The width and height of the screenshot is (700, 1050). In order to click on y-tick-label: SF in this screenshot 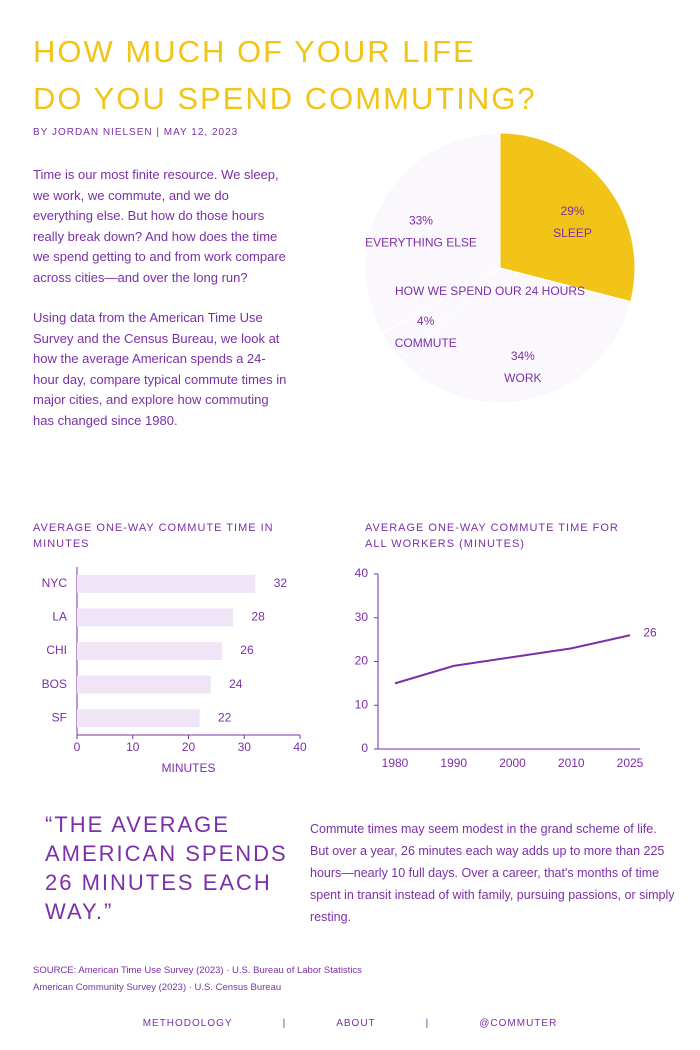, I will do `click(59, 717)`.